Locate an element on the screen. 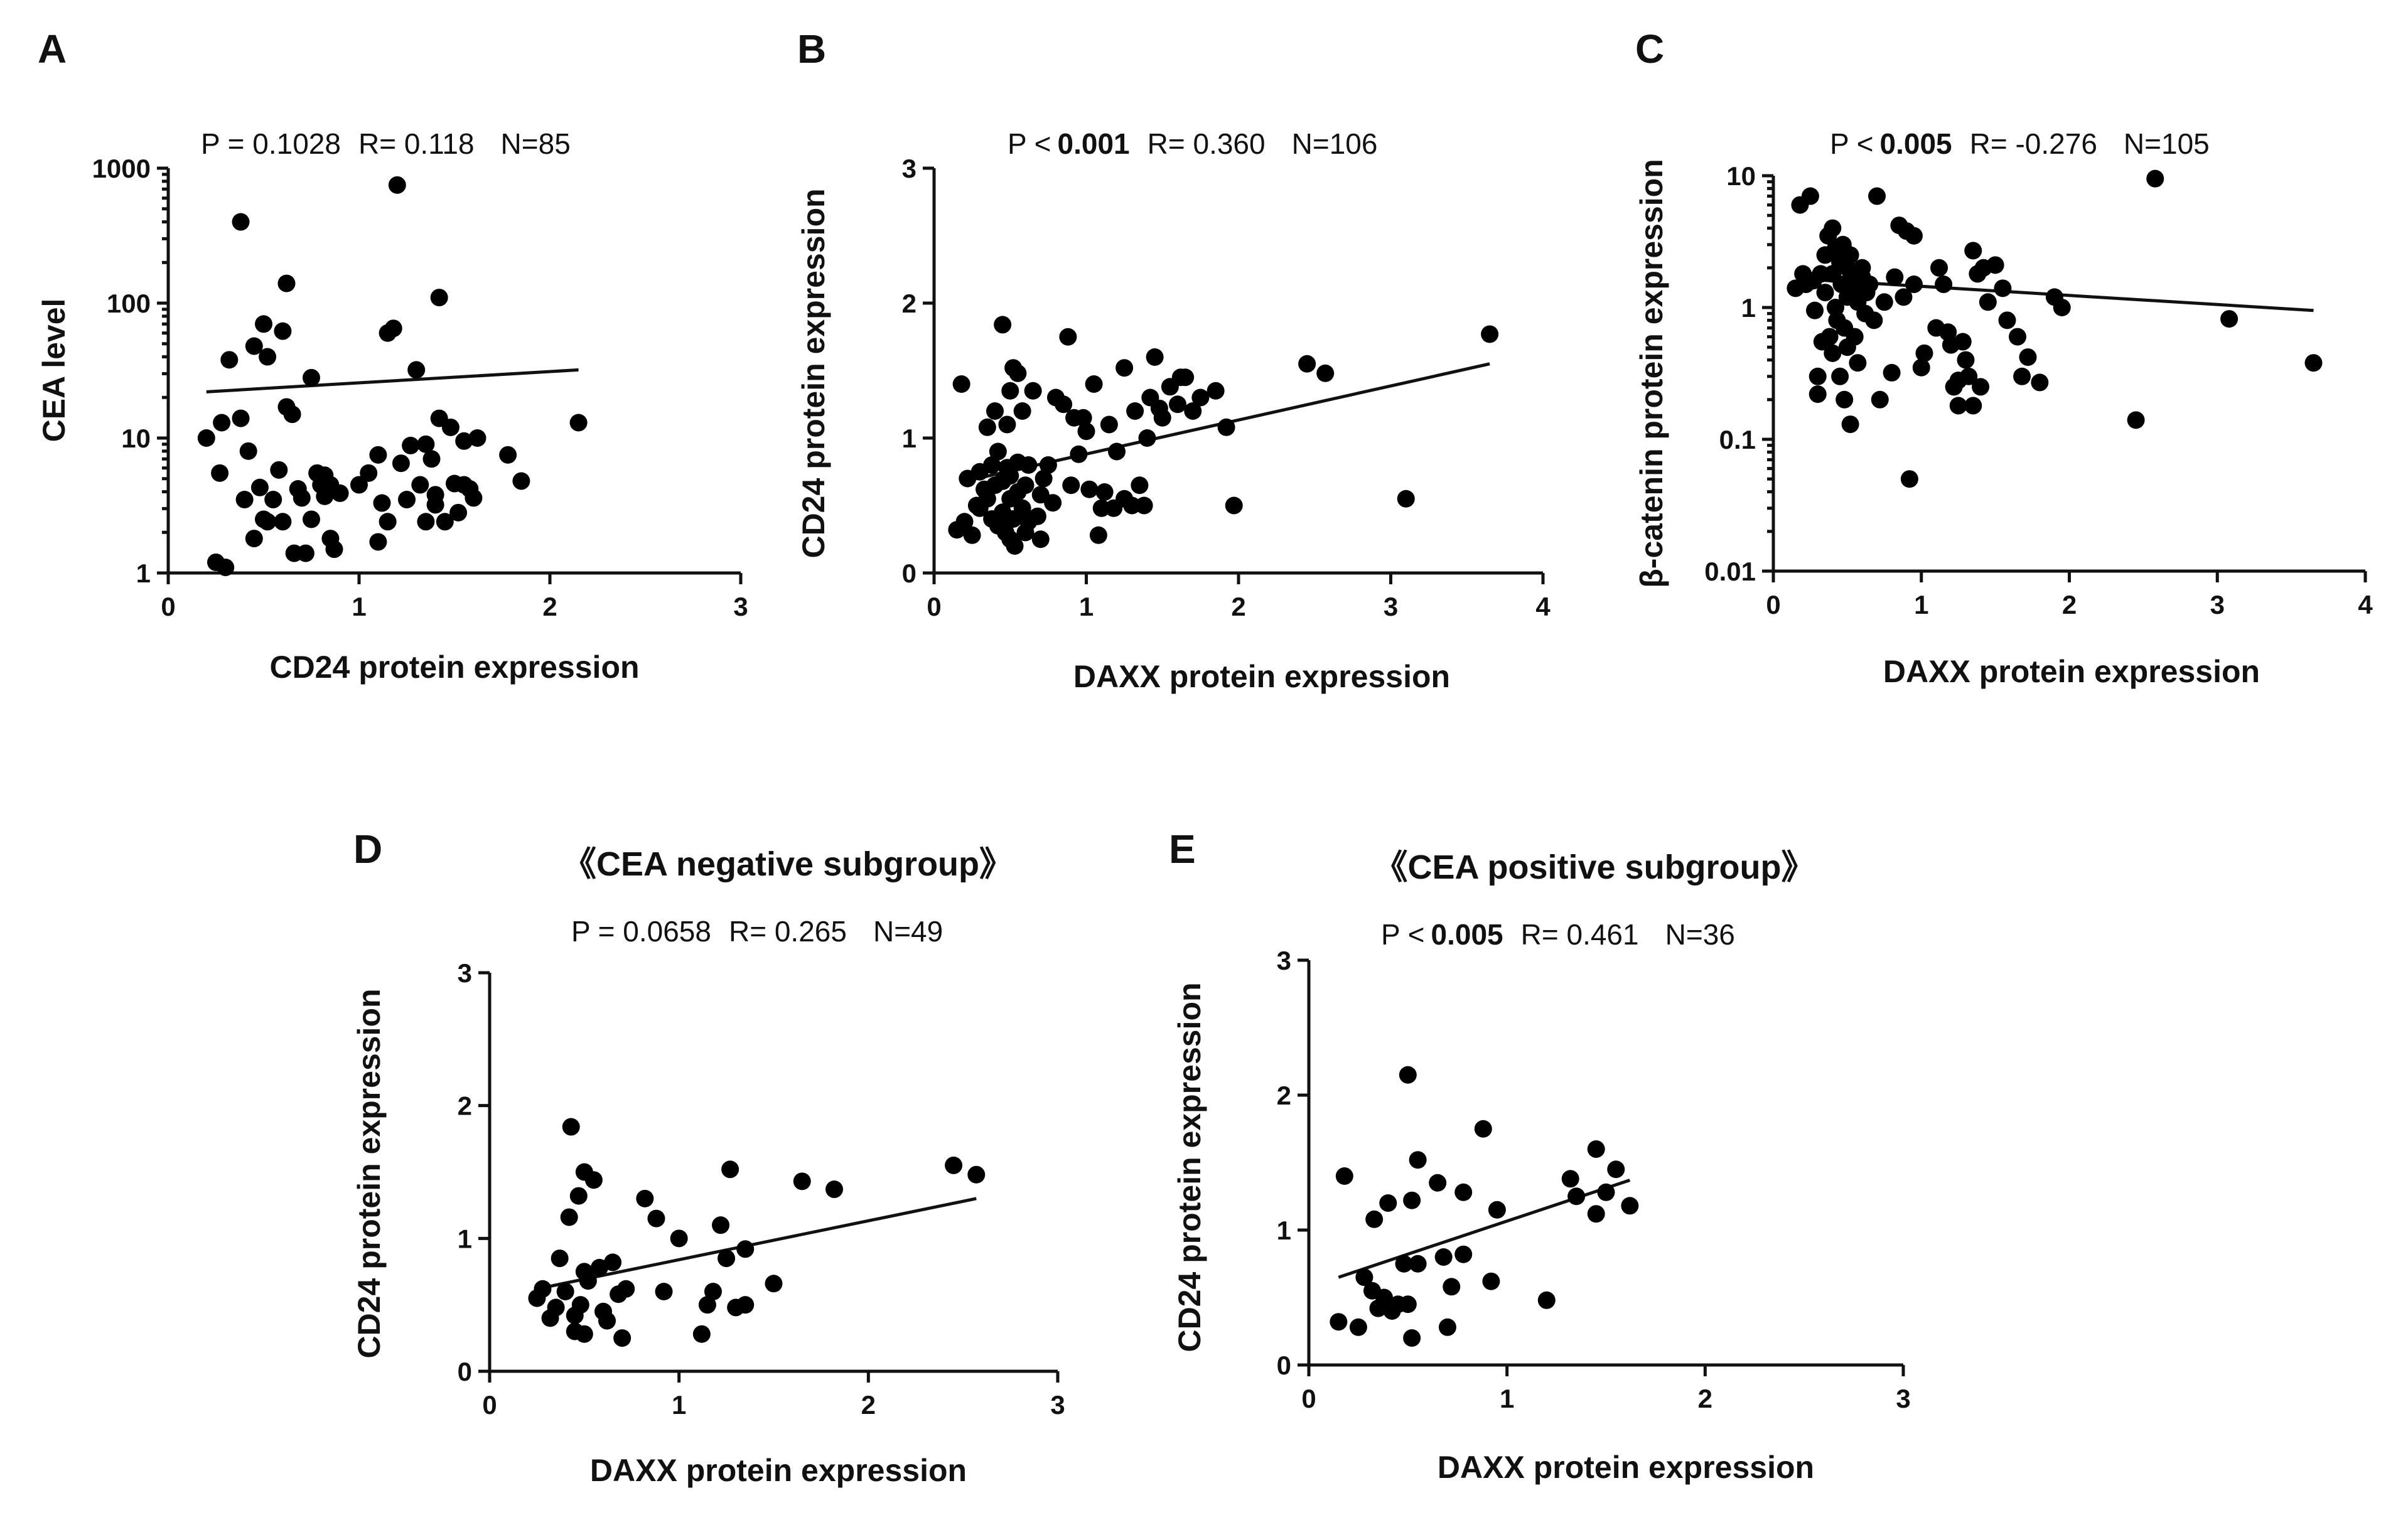  panel-c-p-bold: 0.005 is located at coordinates (1916, 143).